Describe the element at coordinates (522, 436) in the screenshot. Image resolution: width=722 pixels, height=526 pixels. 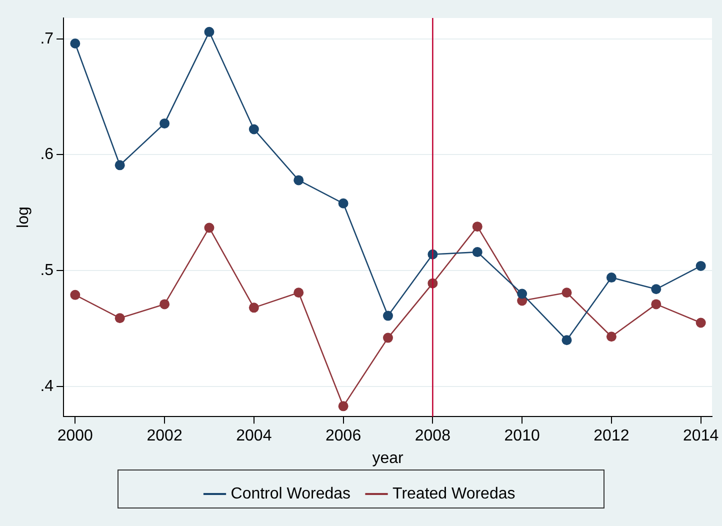
I see `x-tick-label: 2010` at that location.